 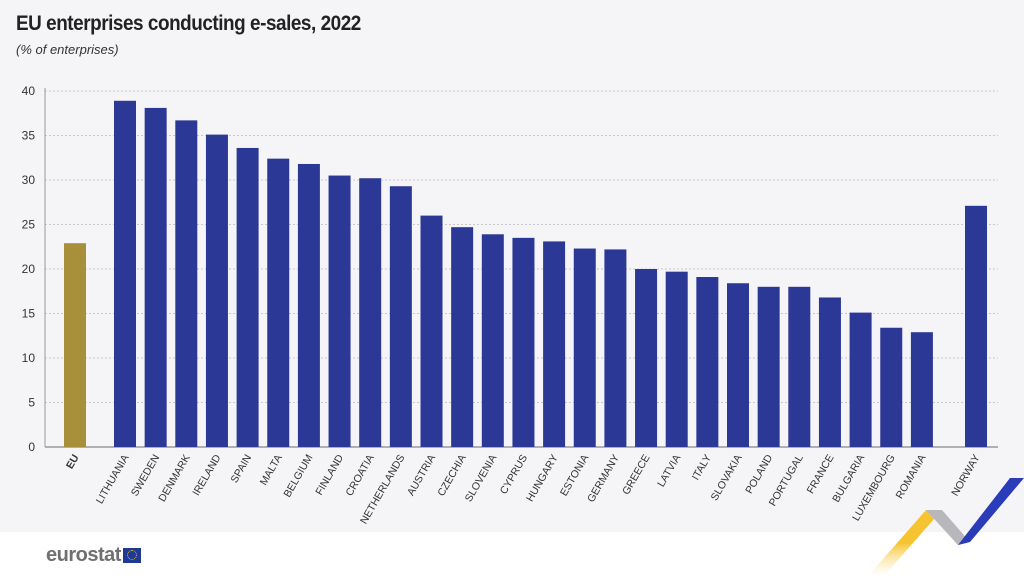 What do you see at coordinates (451, 476) in the screenshot?
I see `x-tick-label: CZECHIA` at bounding box center [451, 476].